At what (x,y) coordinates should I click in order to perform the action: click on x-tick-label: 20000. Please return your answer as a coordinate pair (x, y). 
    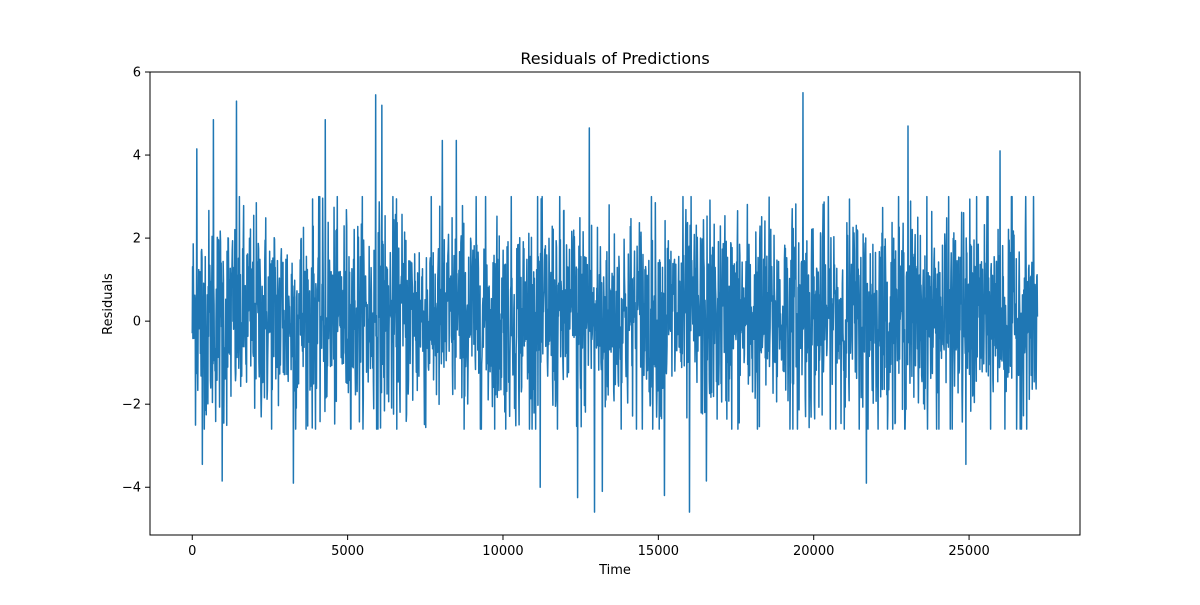
    Looking at the image, I should click on (813, 551).